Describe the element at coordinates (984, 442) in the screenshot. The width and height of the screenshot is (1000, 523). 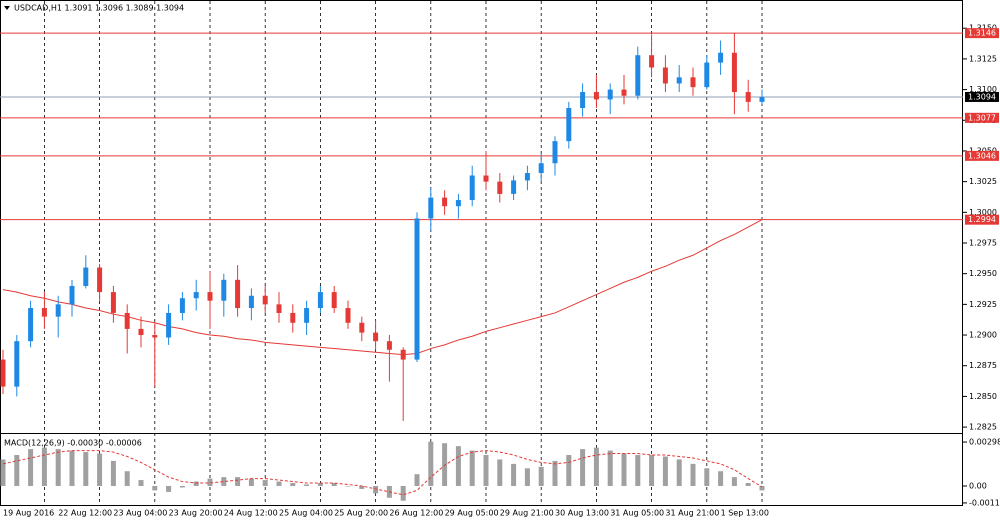
I see `y-tick-label: 0.00298` at that location.